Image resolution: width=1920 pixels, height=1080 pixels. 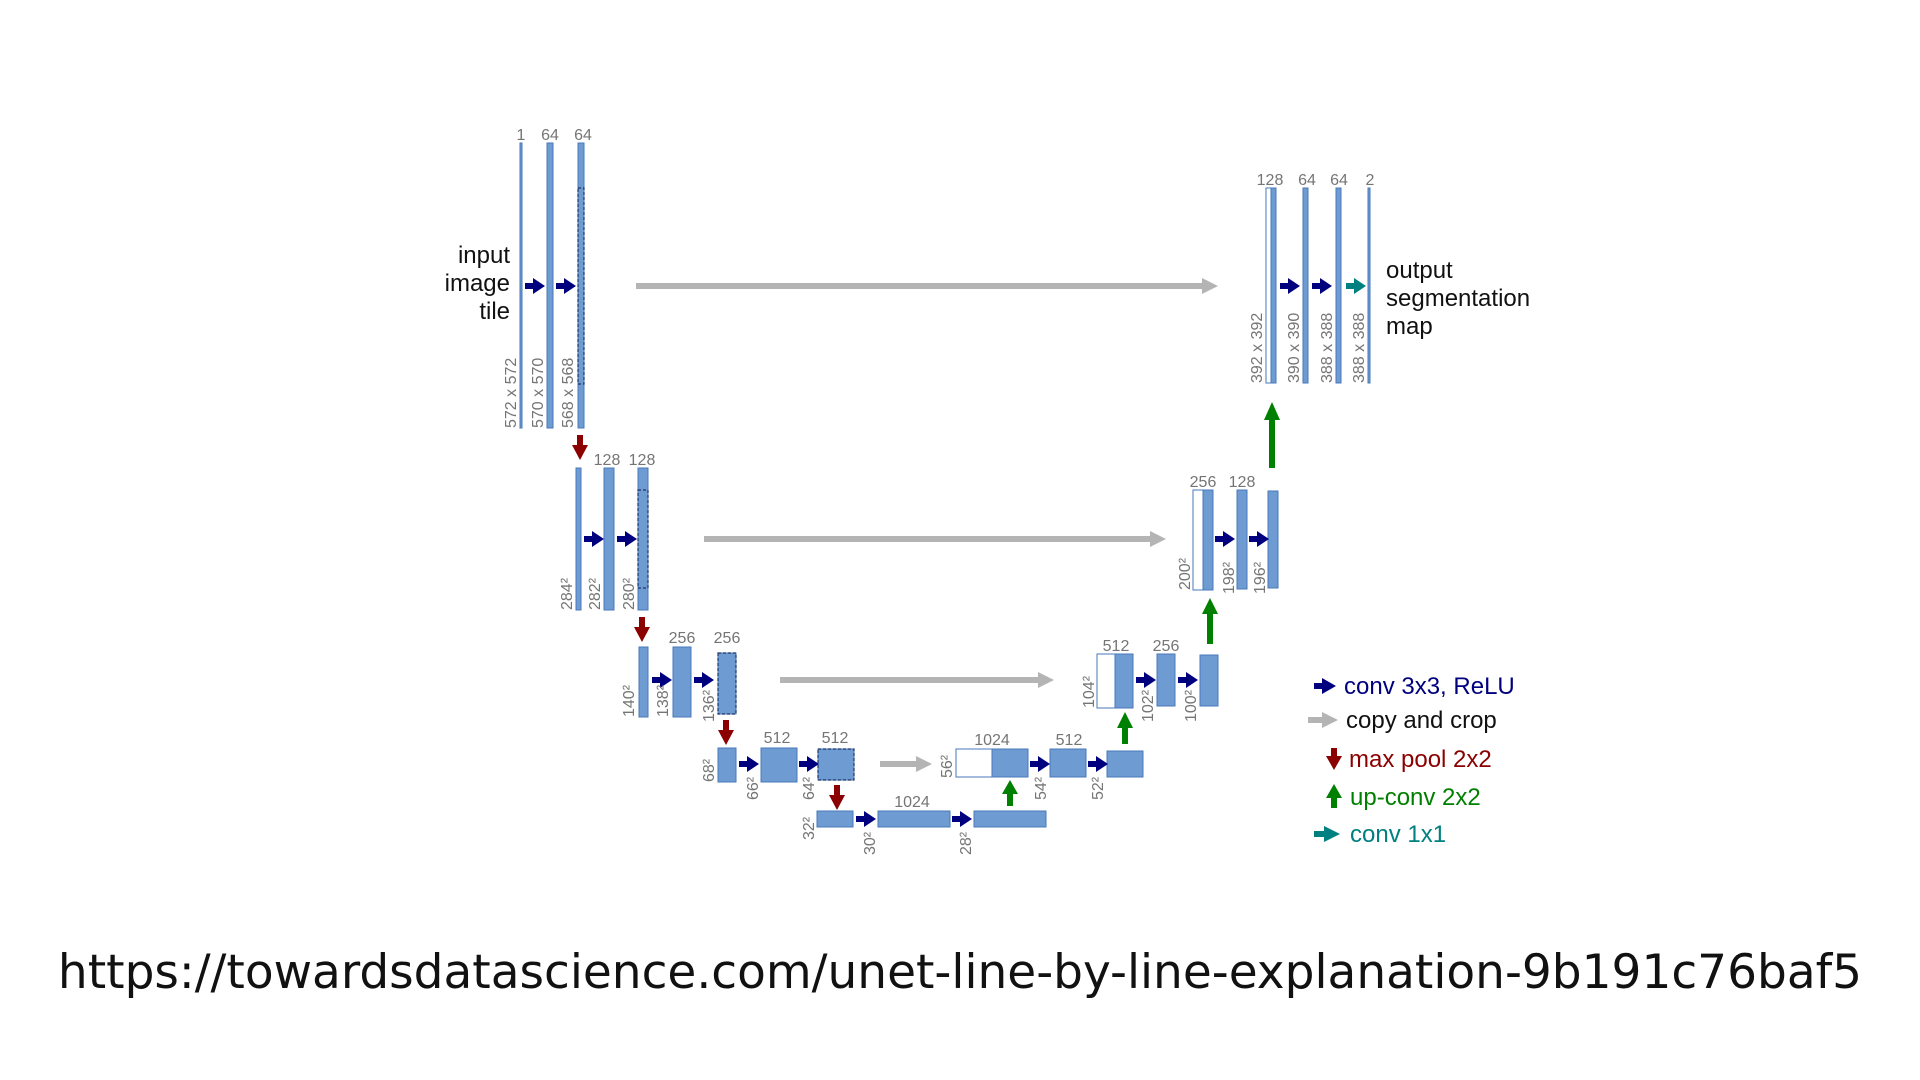 I want to click on output-label-line: output, so click(x=1419, y=270).